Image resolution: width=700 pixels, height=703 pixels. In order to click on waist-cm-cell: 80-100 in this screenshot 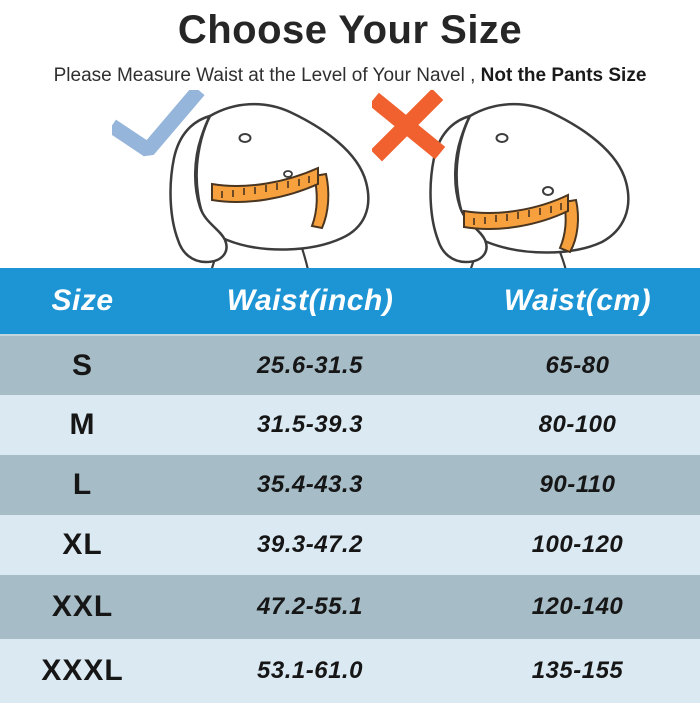, I will do `click(577, 424)`.